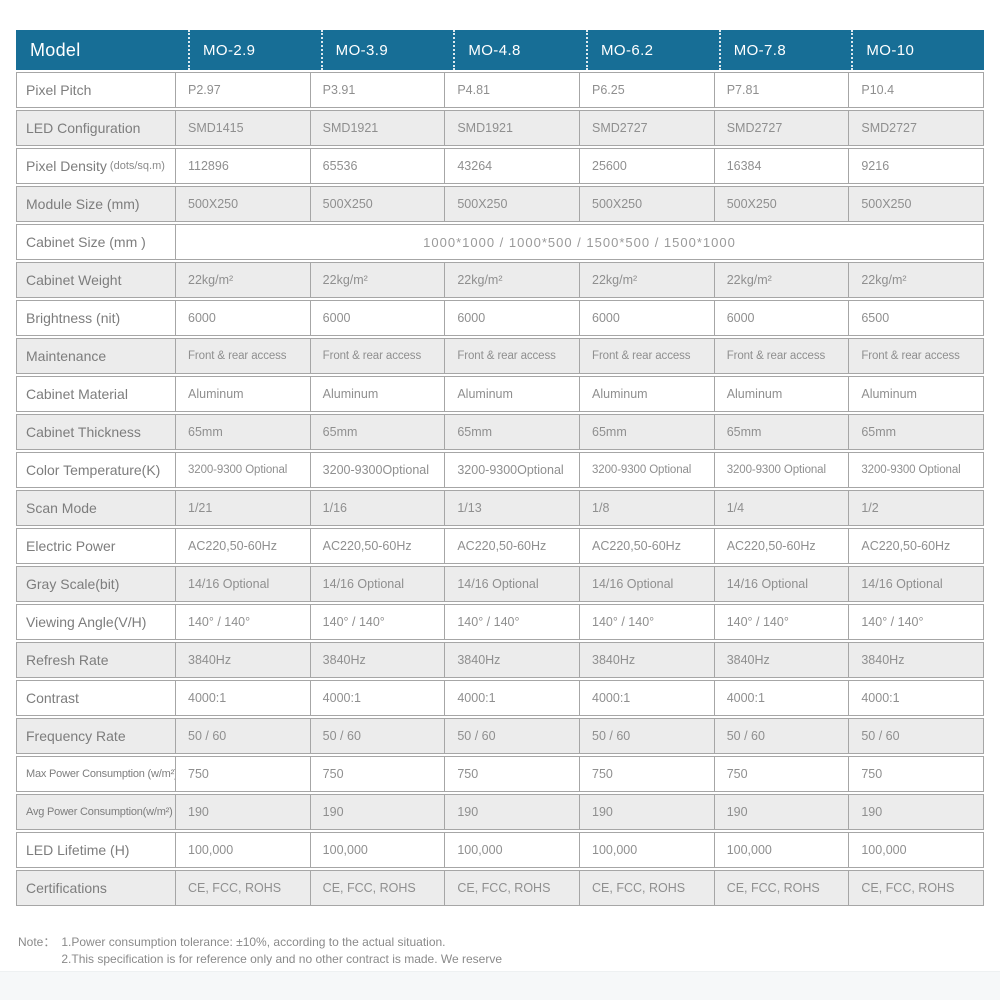 The image size is (1000, 1000). Describe the element at coordinates (78, 850) in the screenshot. I see `row-label-text: LED Lifetime (H)` at that location.